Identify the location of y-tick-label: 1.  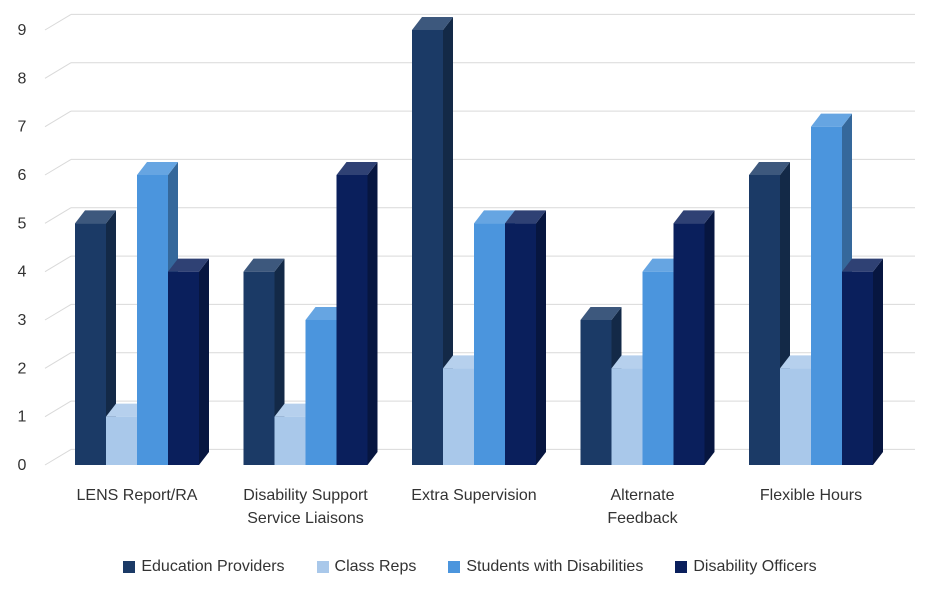
(22, 417).